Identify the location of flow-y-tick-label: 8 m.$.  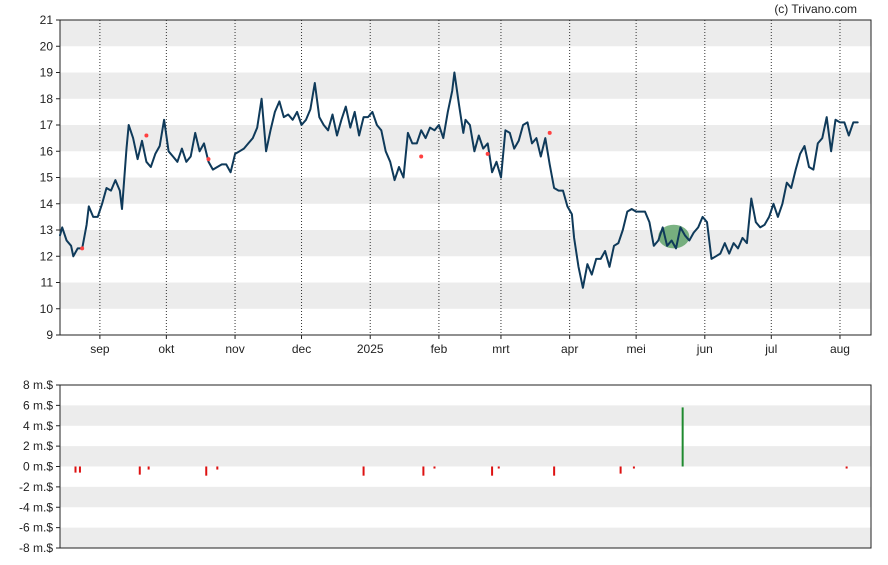
(38, 385).